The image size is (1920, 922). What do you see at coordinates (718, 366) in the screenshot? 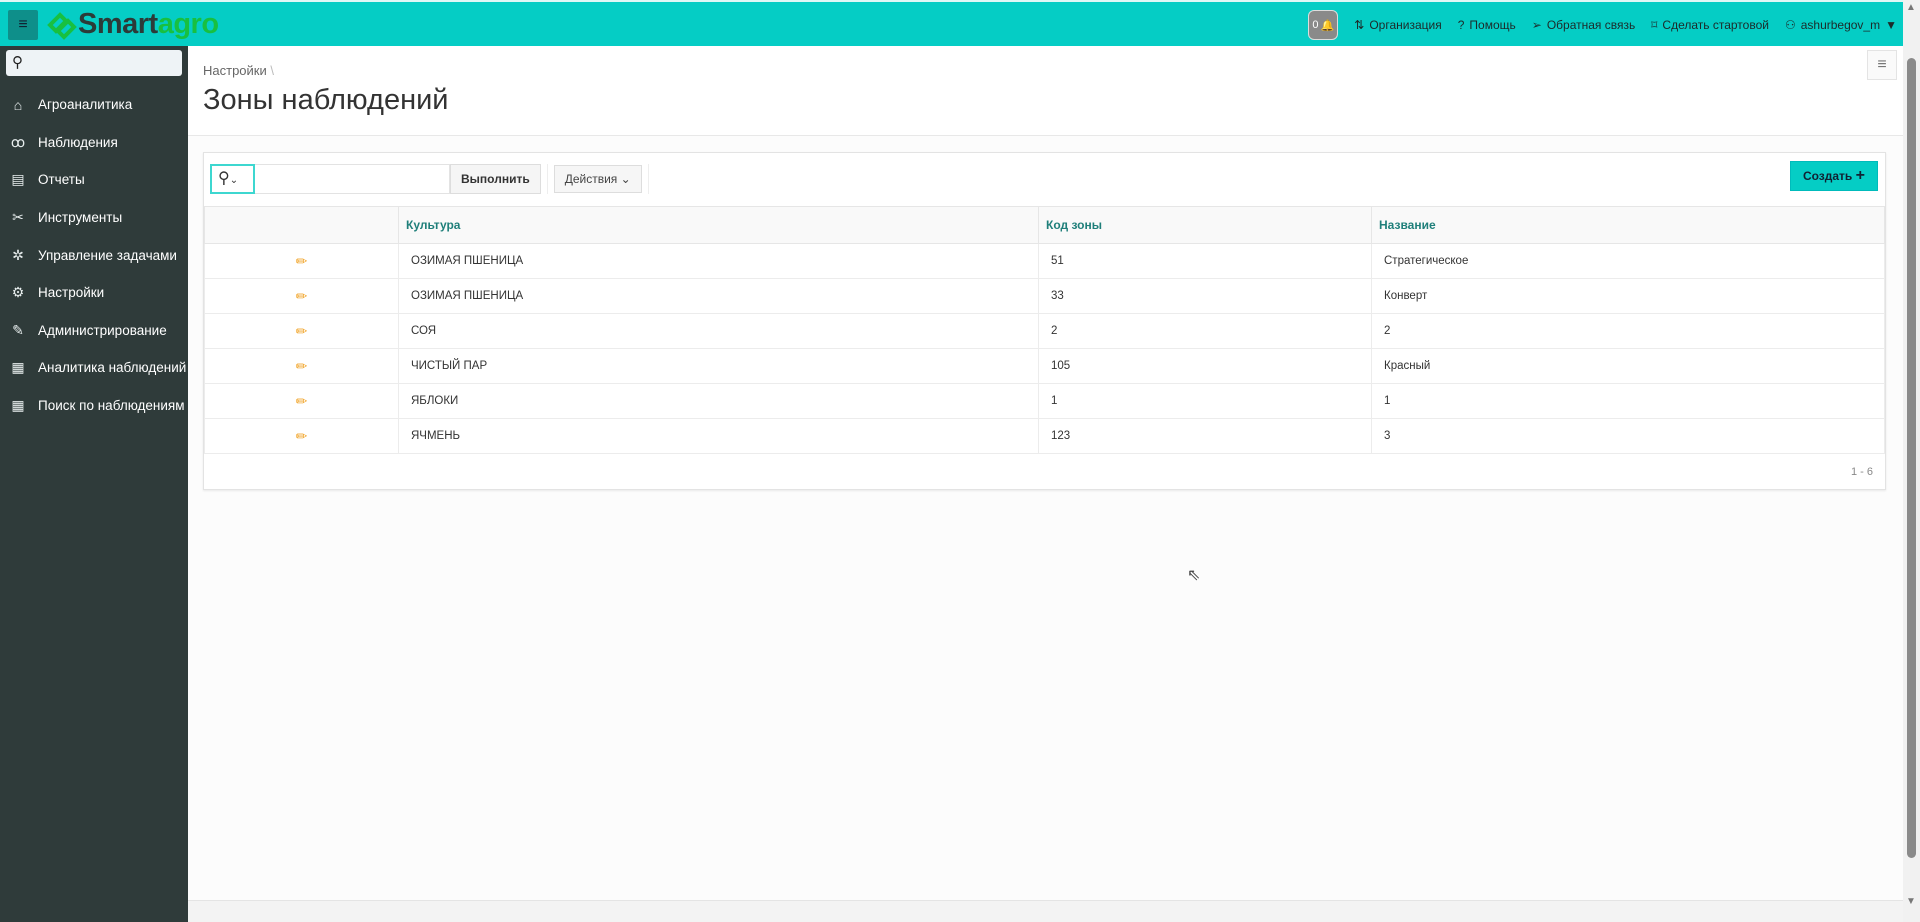
I see `cell-culture: ЧИСТЫЙ ПАР` at bounding box center [718, 366].